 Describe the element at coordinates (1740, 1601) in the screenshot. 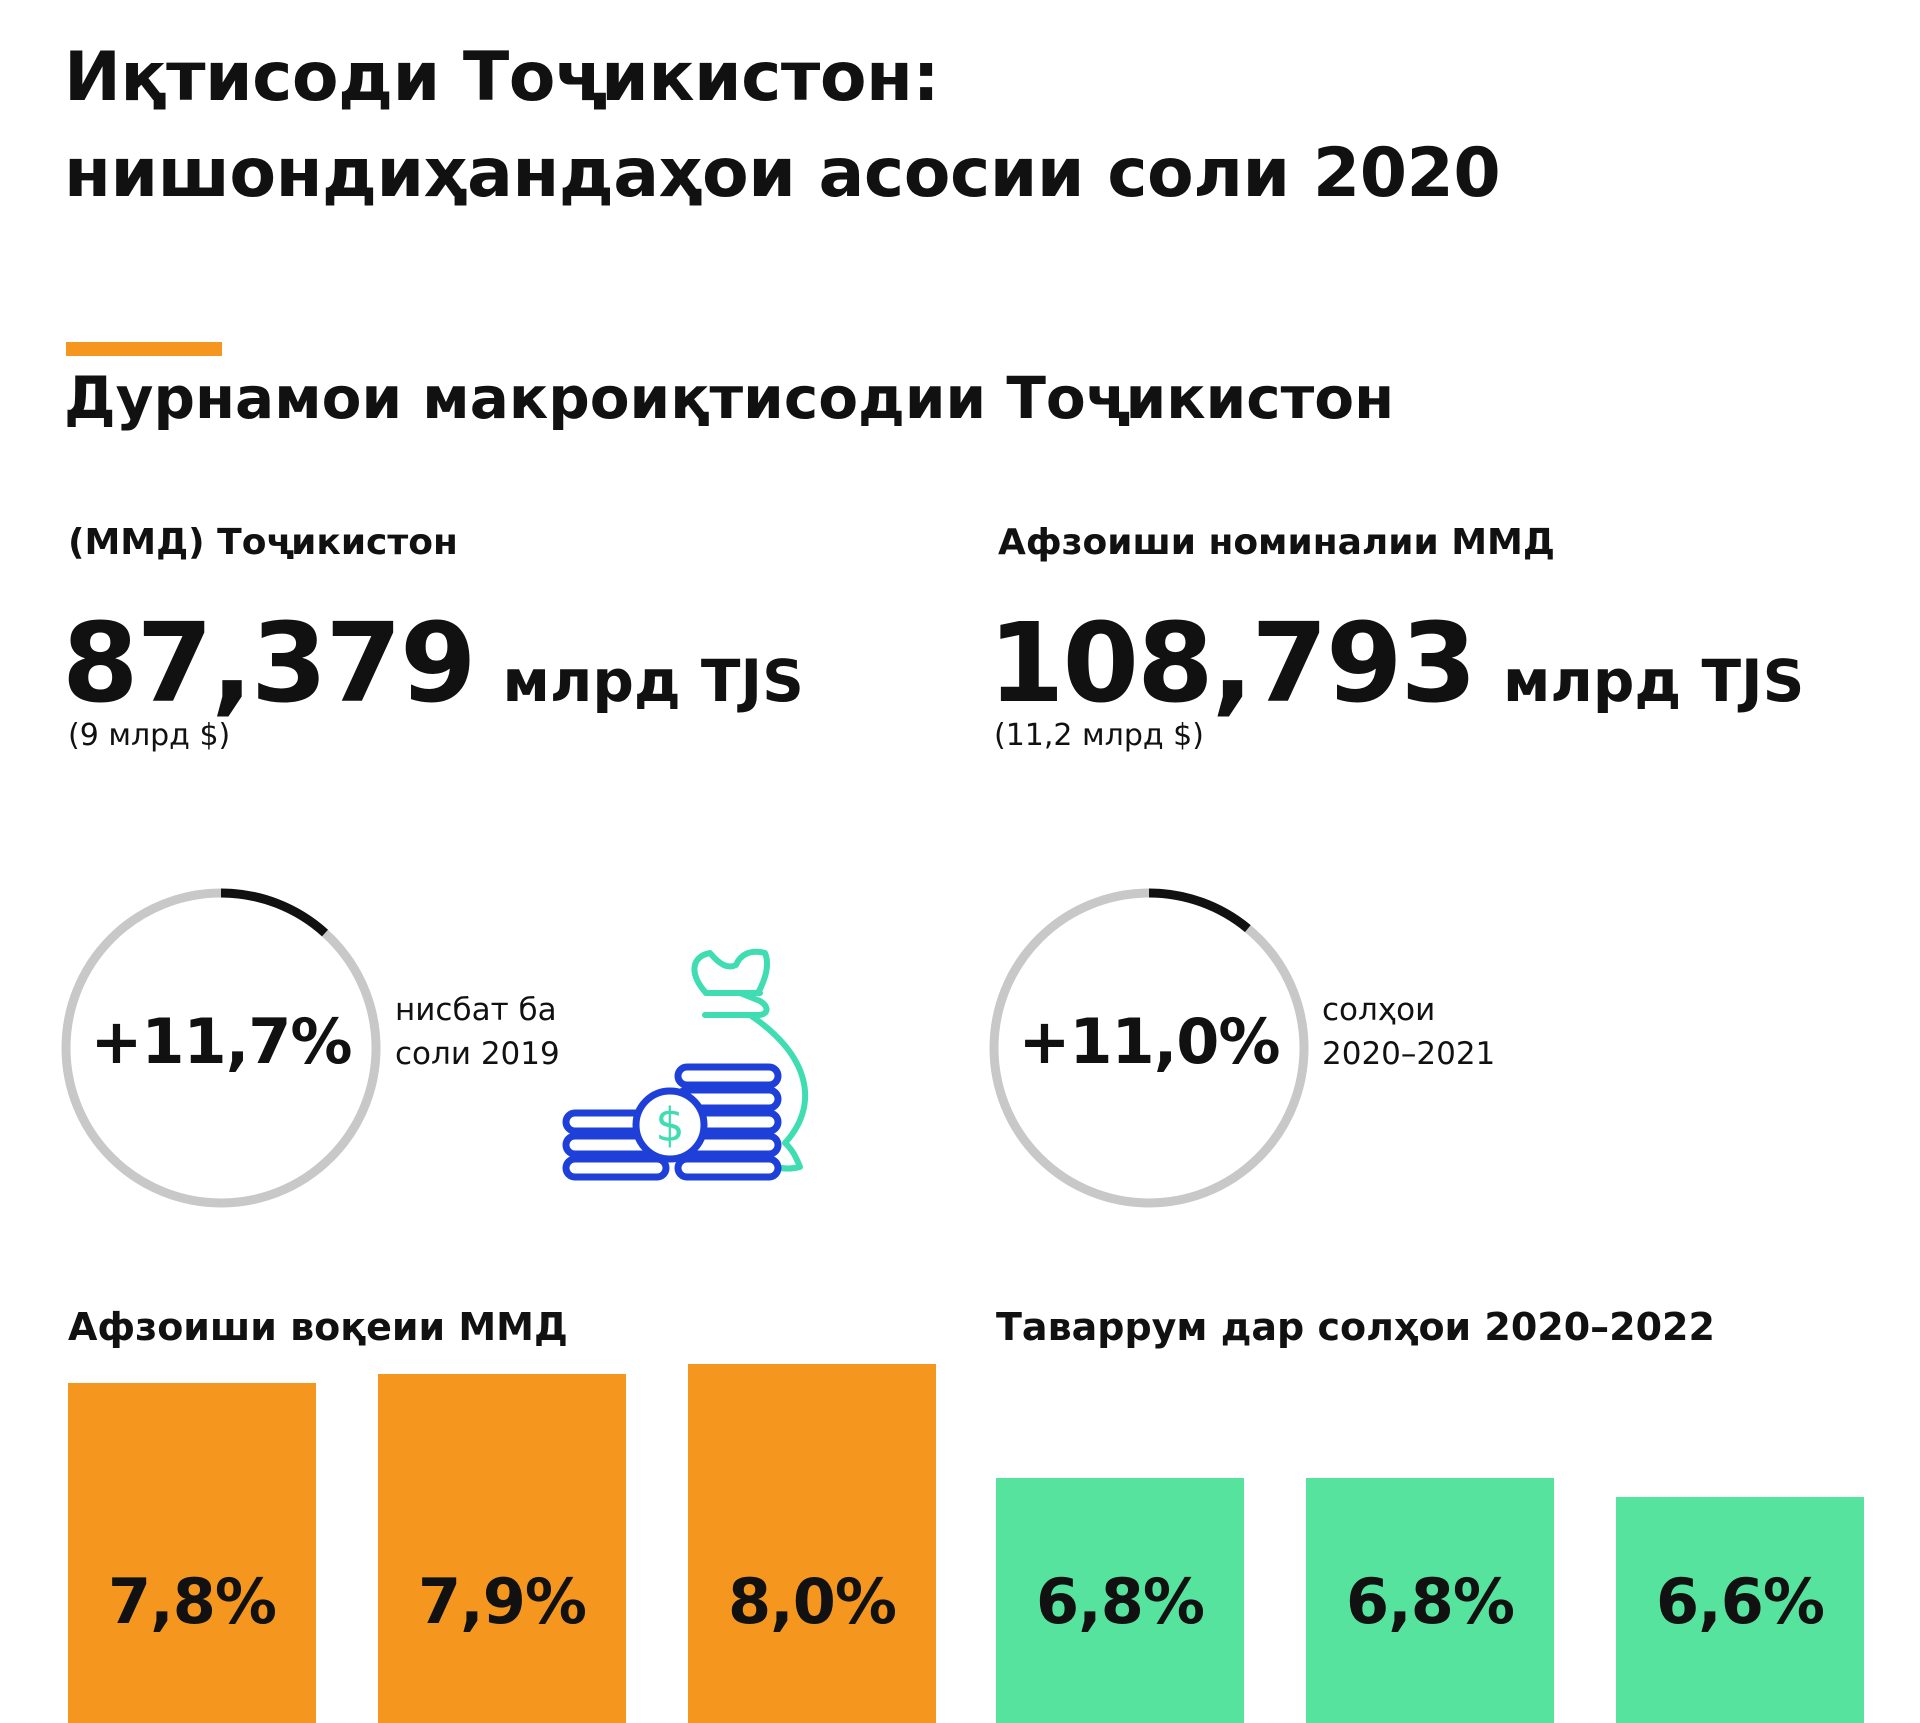

I see `bar-label-1-2: 6,6%` at that location.